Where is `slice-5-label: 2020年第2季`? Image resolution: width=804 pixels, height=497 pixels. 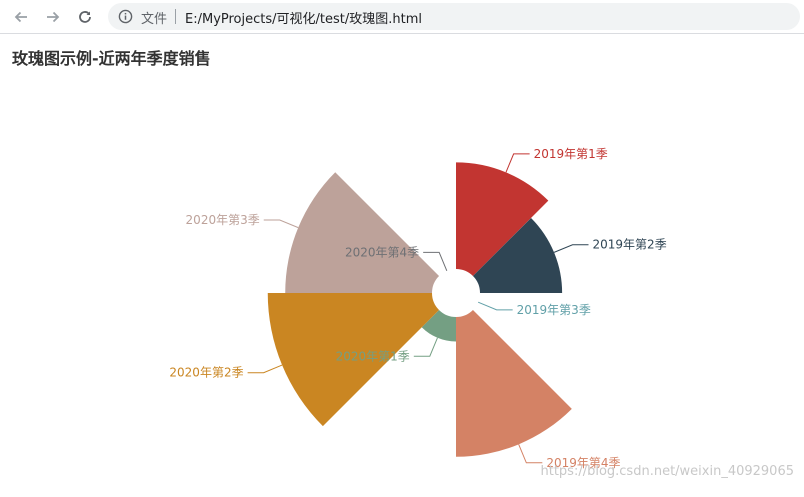 slice-5-label: 2020年第2季 is located at coordinates (206, 373).